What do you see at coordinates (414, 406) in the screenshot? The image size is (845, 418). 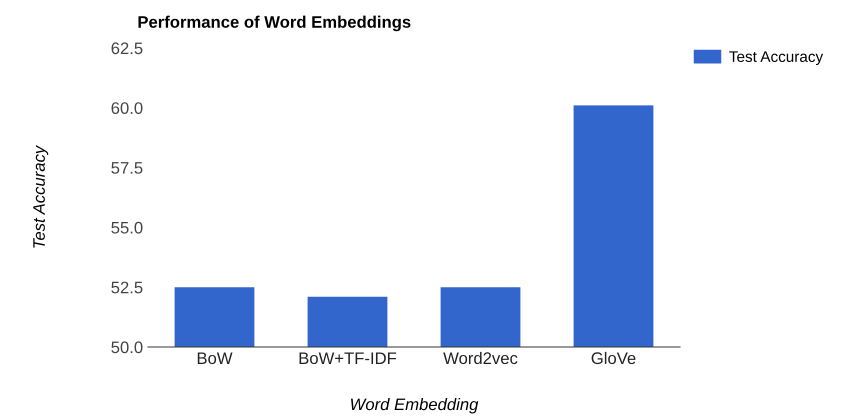 I see `x-axis-title: Word Embedding` at bounding box center [414, 406].